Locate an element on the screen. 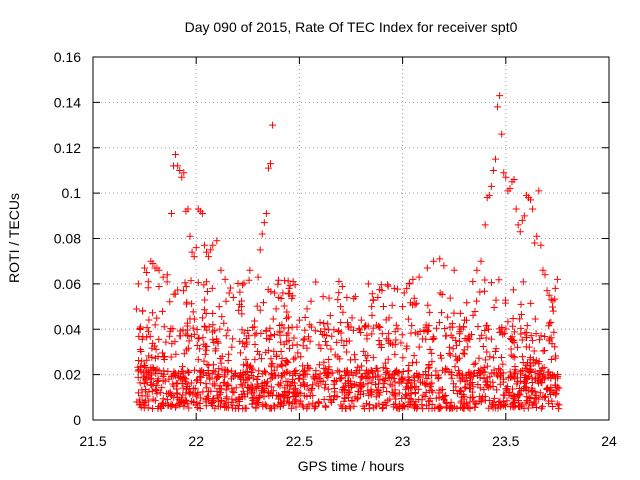 The width and height of the screenshot is (640, 480). y-tick-label: 0.1 is located at coordinates (72, 193).